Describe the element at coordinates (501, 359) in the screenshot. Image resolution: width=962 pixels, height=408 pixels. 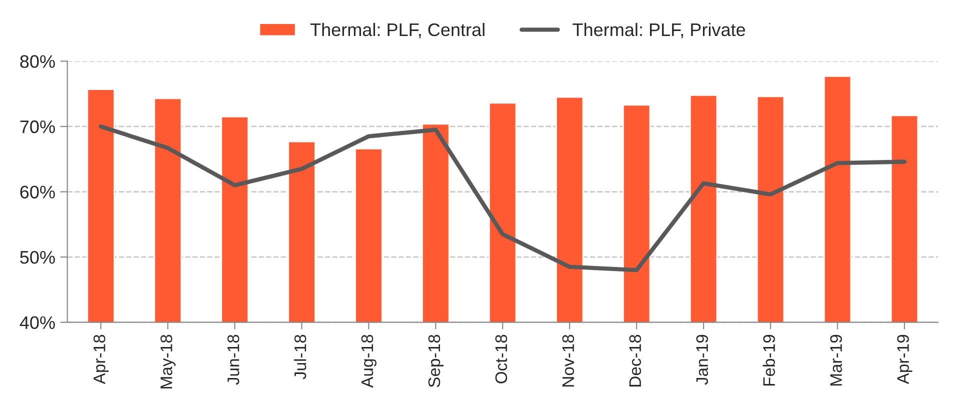
I see `x-tick-label: Oct-18` at that location.